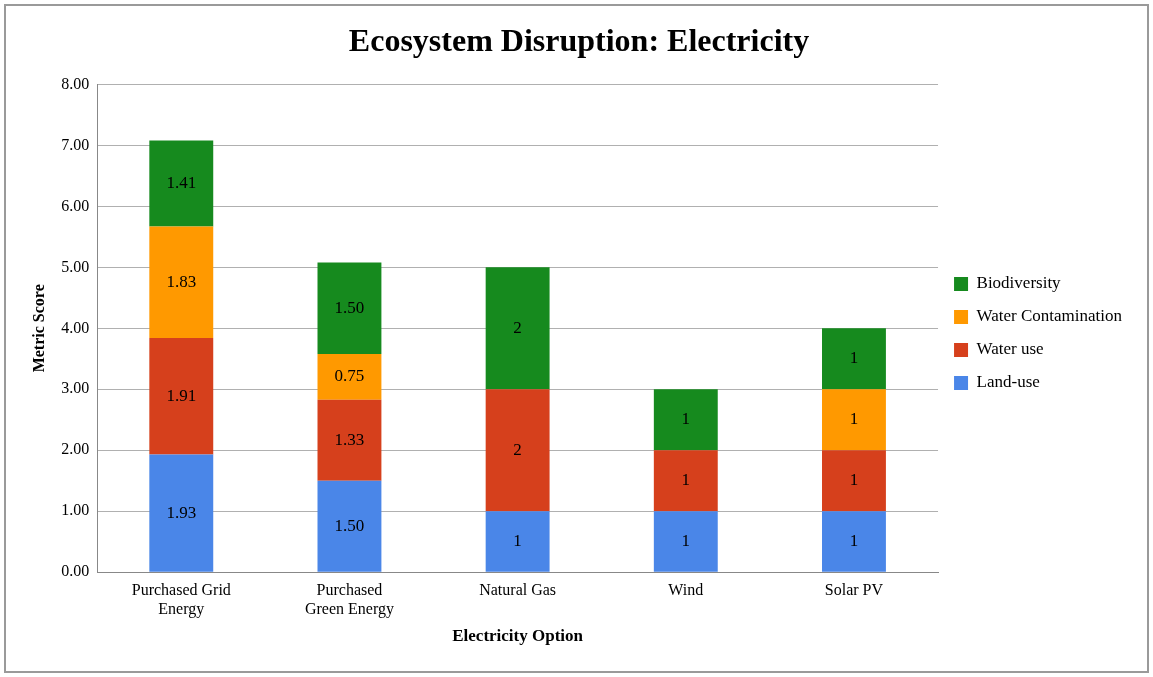 The image size is (1153, 677). I want to click on x-tick-label: Wind, so click(686, 589).